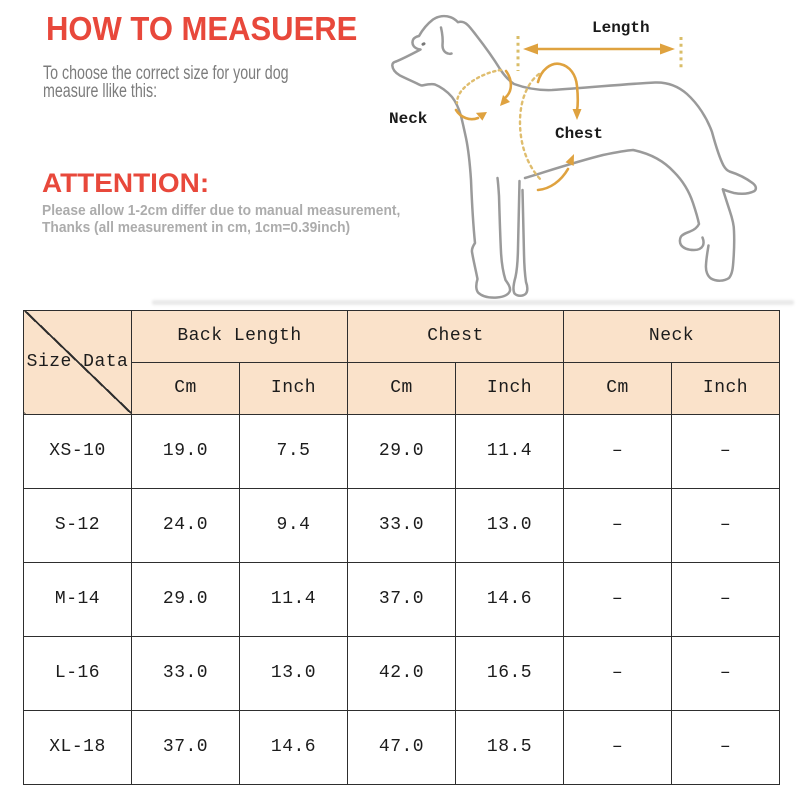 Image resolution: width=800 pixels, height=800 pixels. I want to click on svg-text: Length, so click(621, 28).